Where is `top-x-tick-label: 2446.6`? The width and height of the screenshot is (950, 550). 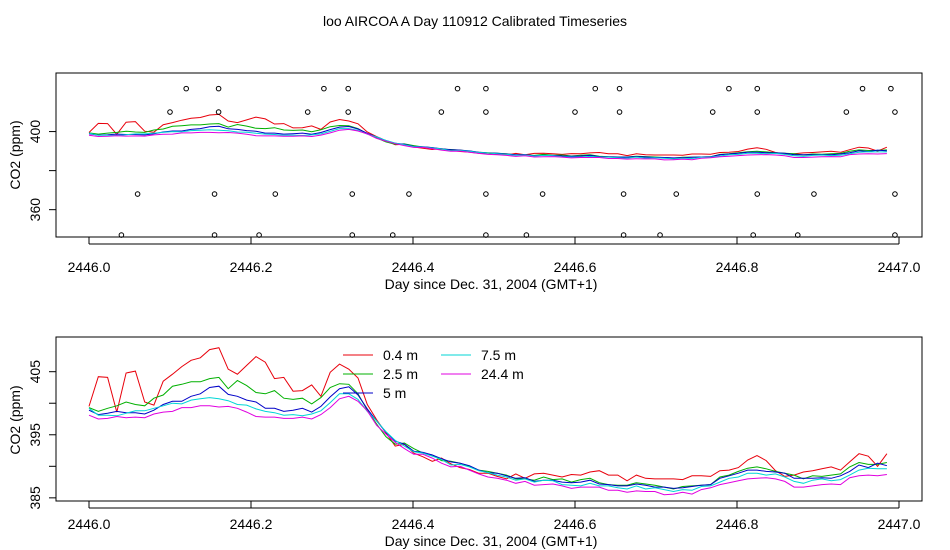 top-x-tick-label: 2446.6 is located at coordinates (575, 267).